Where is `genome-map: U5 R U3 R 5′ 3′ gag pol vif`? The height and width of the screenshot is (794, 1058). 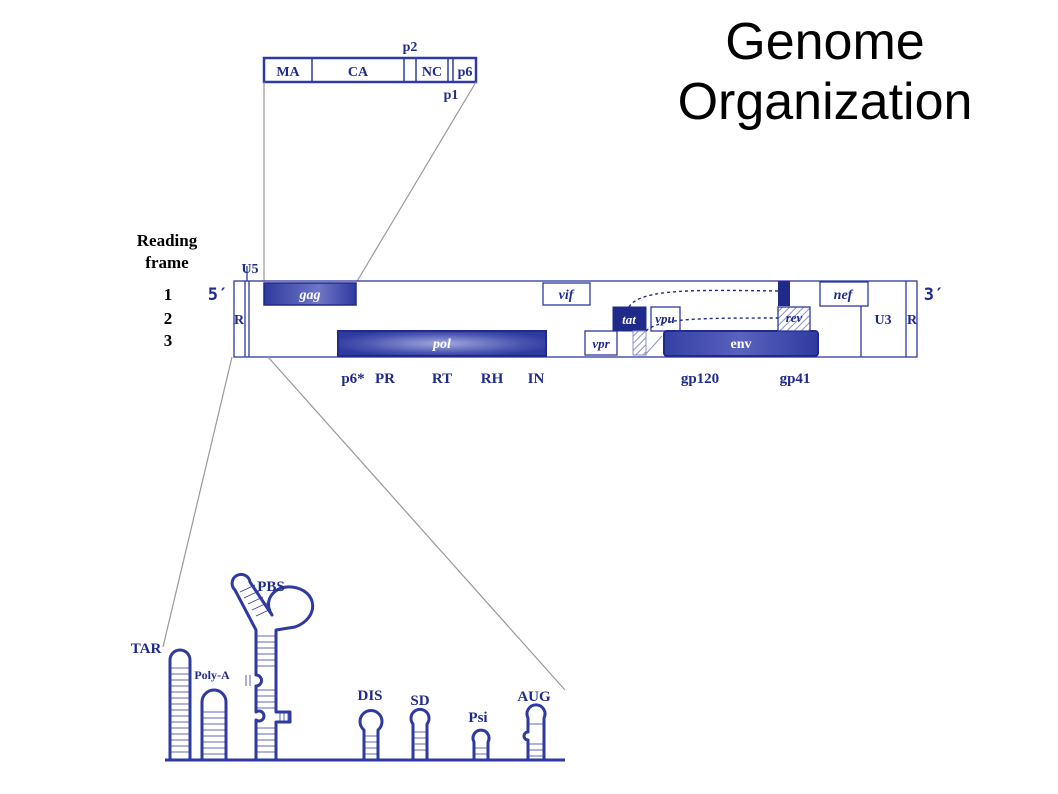
genome-map: U5 R U3 R 5′ 3′ gag pol vif is located at coordinates (576, 310).